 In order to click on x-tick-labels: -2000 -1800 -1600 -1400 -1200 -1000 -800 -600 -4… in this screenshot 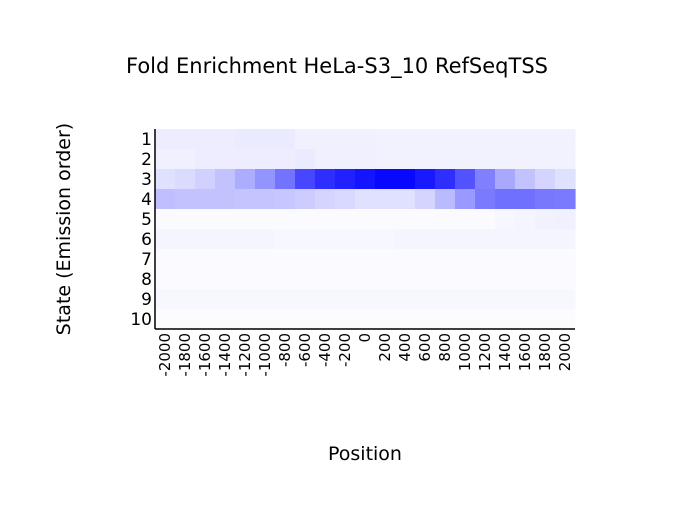, I will do `click(365, 355)`.